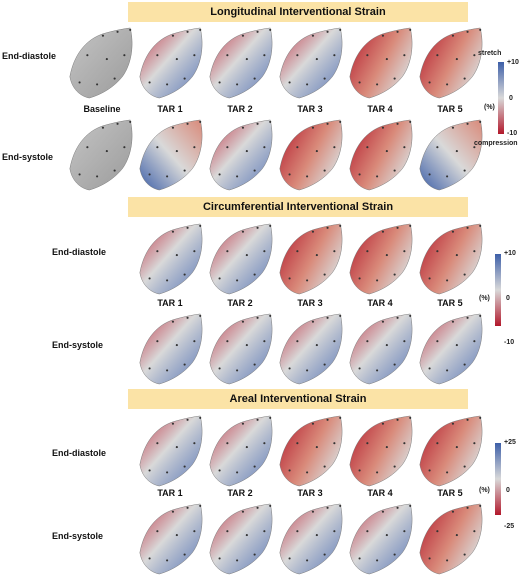 The image size is (520, 581). Describe the element at coordinates (298, 207) in the screenshot. I see `panel-2-title: Circumferential Interventional Strain` at that location.